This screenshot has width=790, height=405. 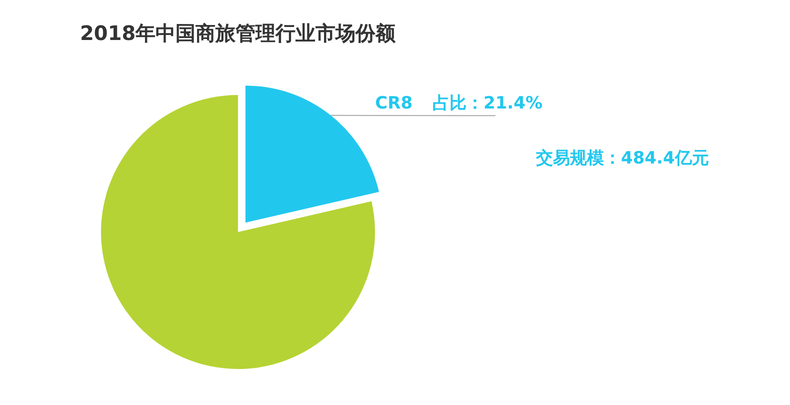 What do you see at coordinates (622, 158) in the screenshot?
I see `text: 交易规模：484.4亿元` at bounding box center [622, 158].